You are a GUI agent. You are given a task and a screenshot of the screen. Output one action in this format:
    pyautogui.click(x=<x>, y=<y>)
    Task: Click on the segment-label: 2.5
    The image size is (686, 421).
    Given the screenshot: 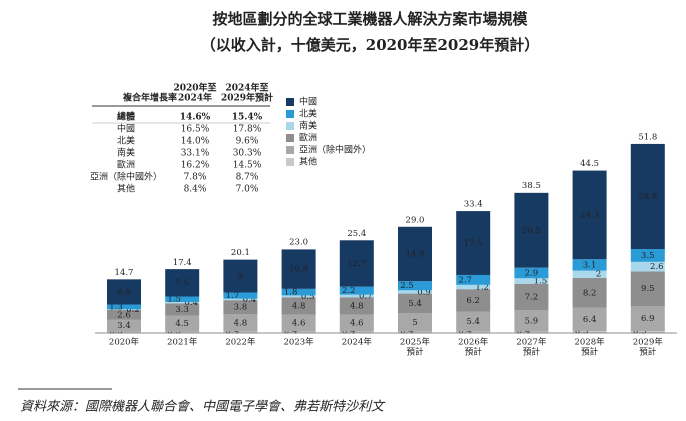 What is the action you would take?
    pyautogui.click(x=407, y=286)
    